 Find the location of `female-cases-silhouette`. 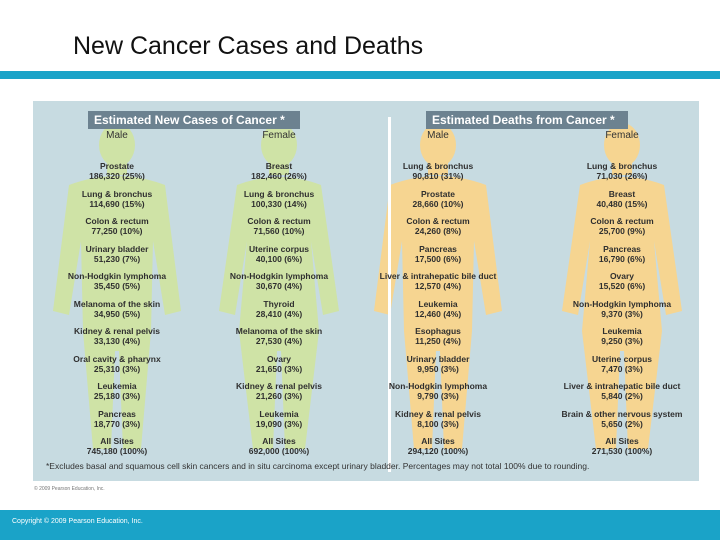

female-cases-silhouette is located at coordinates (279, 286).